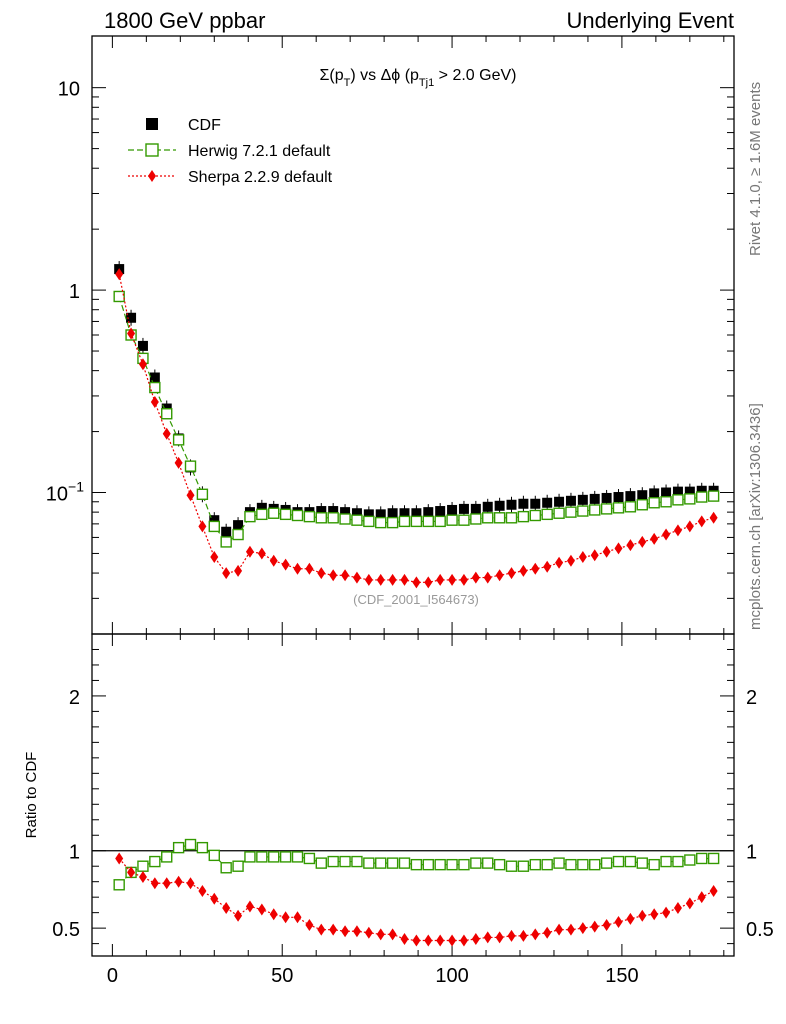 The width and height of the screenshot is (786, 1024). What do you see at coordinates (751, 698) in the screenshot?
I see `ratio-y-tick-label-right: 2` at bounding box center [751, 698].